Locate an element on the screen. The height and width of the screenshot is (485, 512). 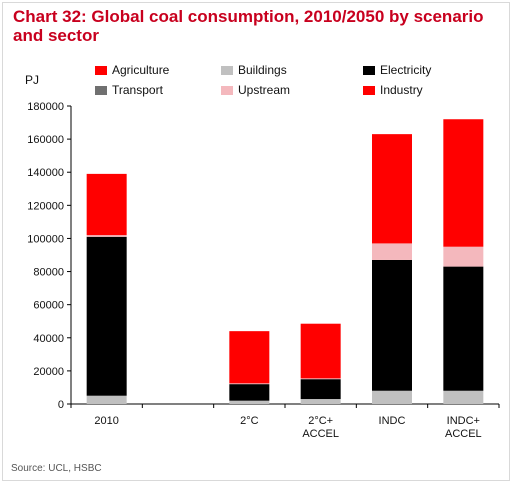
legend-item: Transport is located at coordinates (129, 90).